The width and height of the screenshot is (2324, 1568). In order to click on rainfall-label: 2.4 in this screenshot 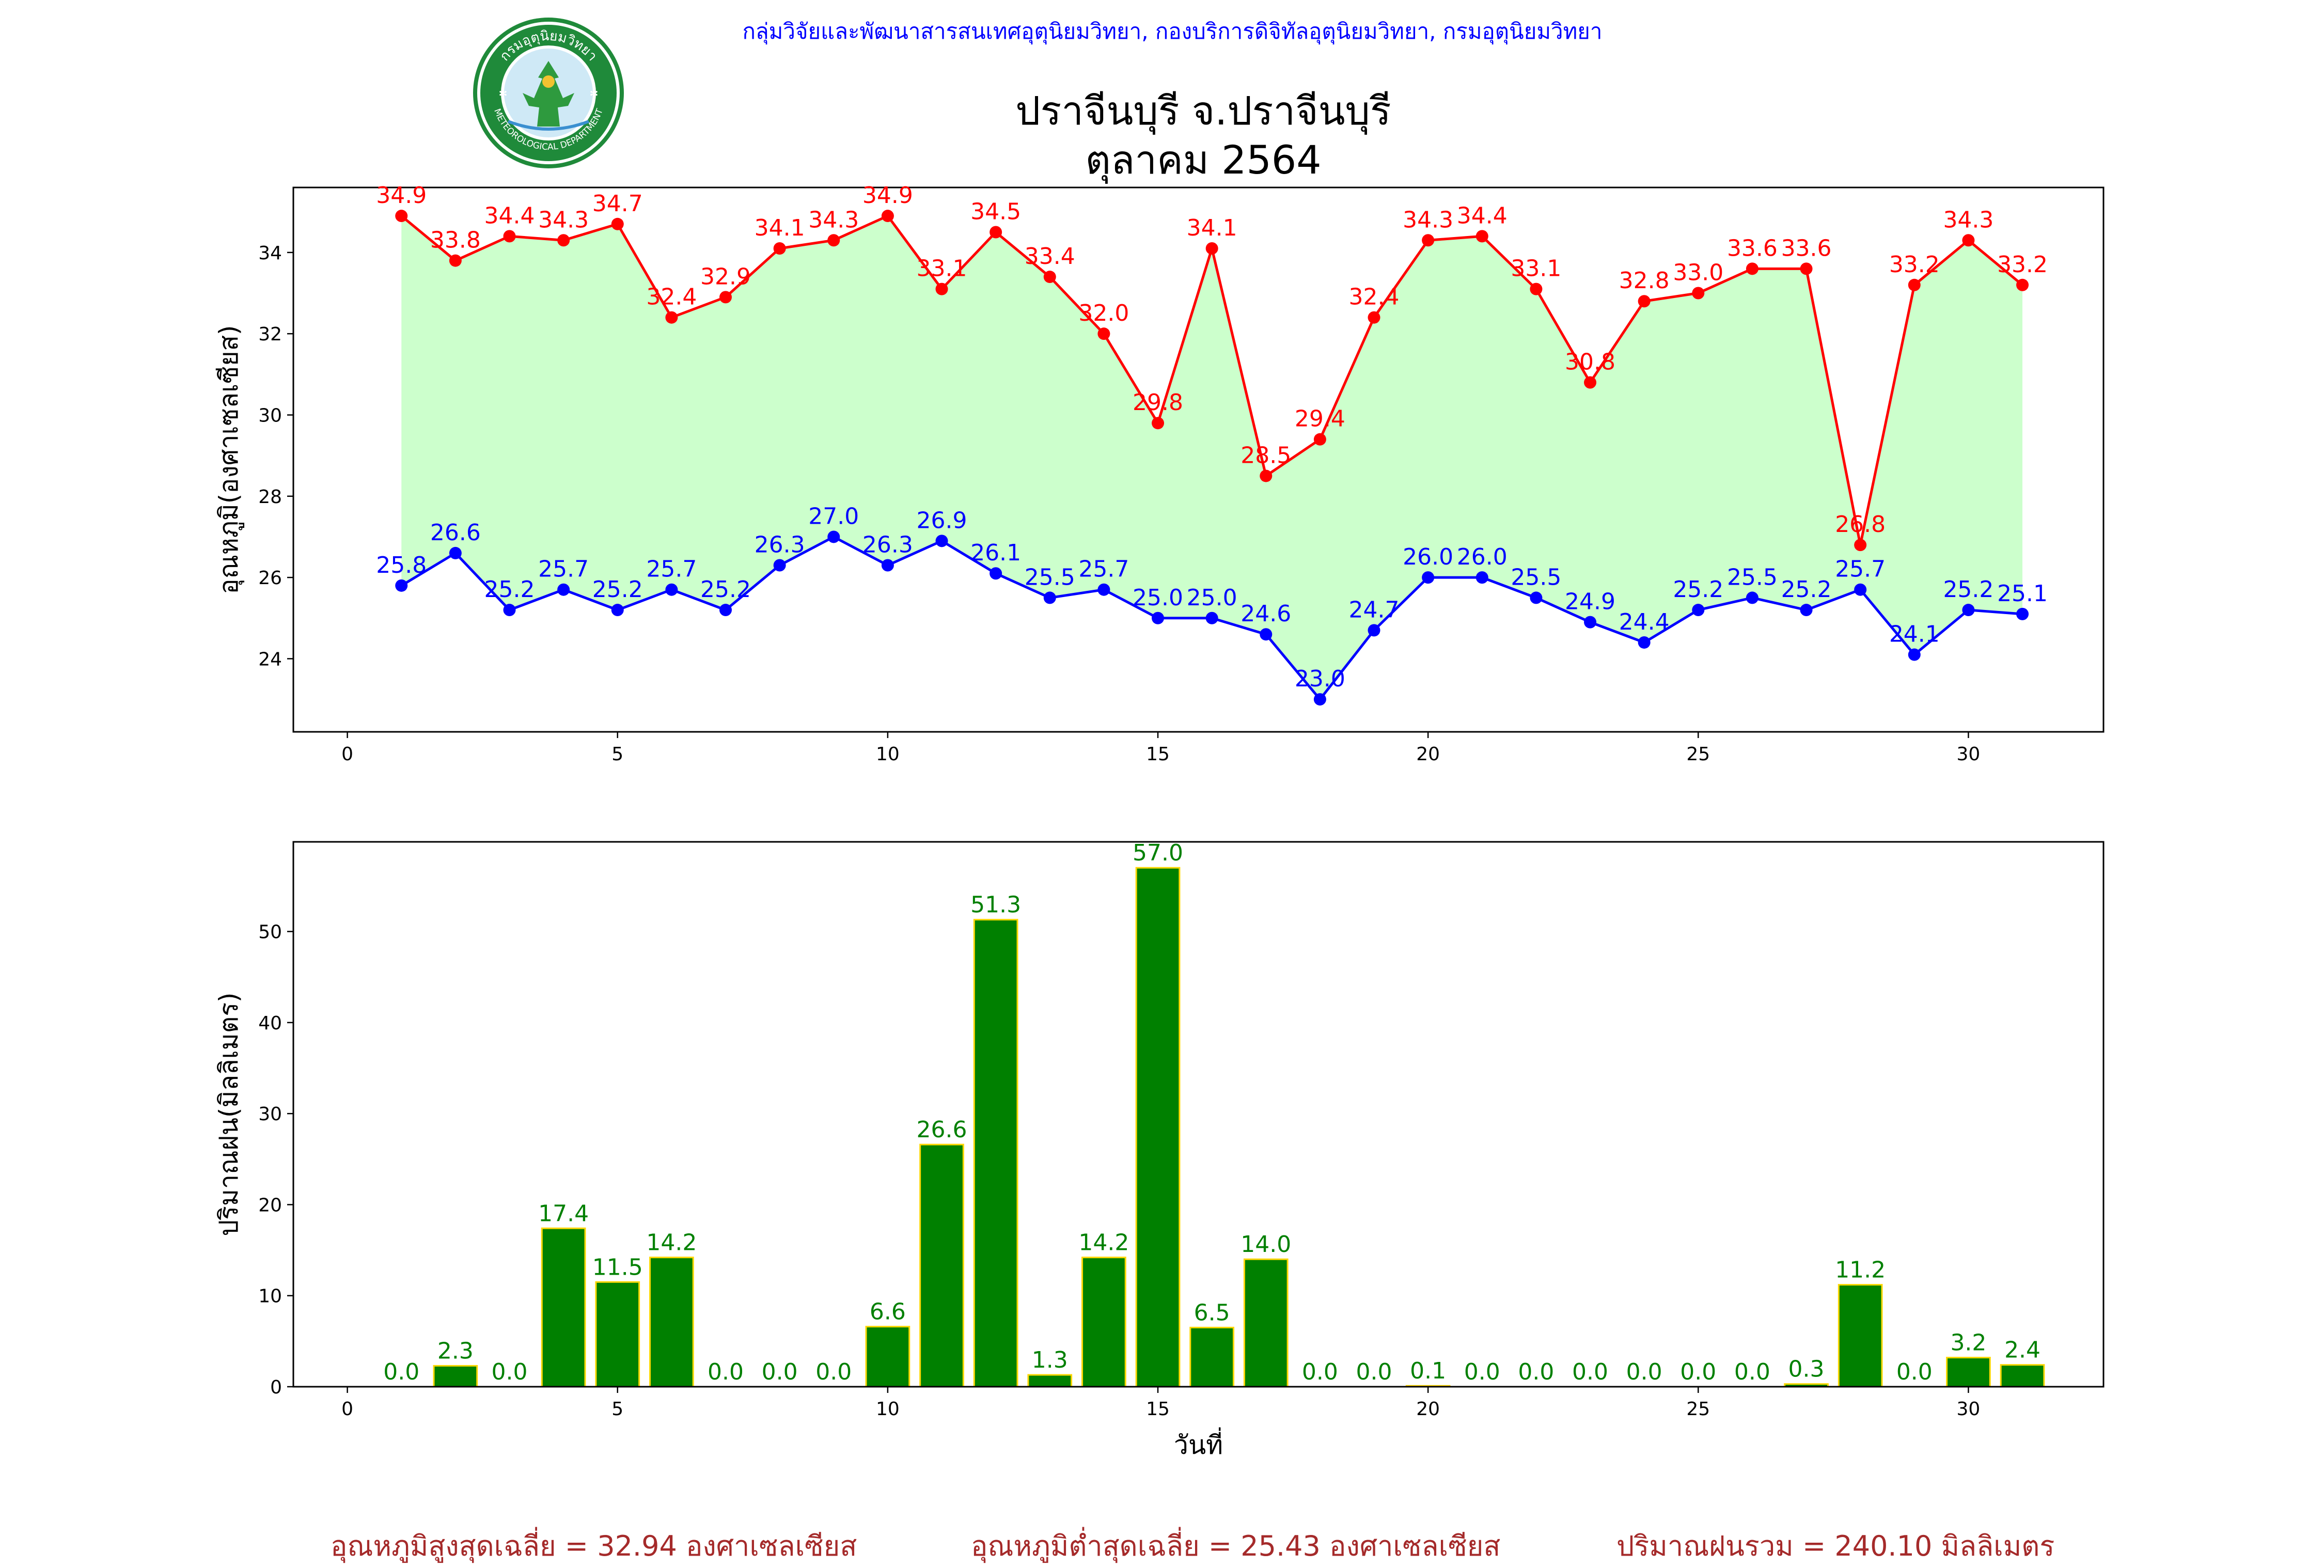, I will do `click(2022, 1350)`.